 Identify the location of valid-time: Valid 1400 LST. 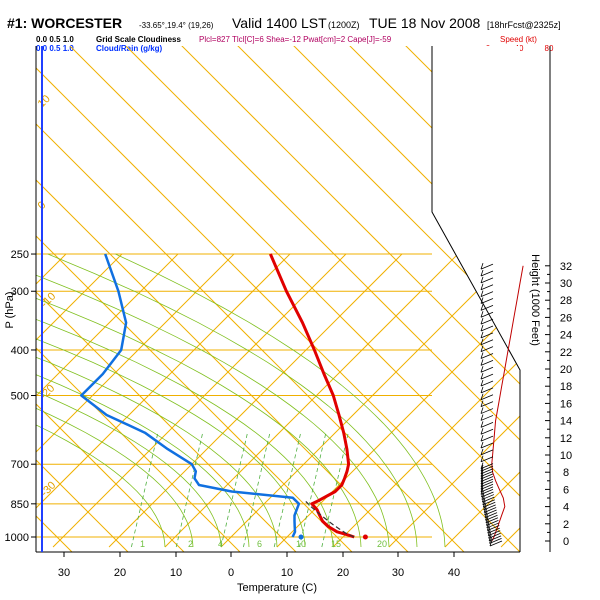
(279, 23).